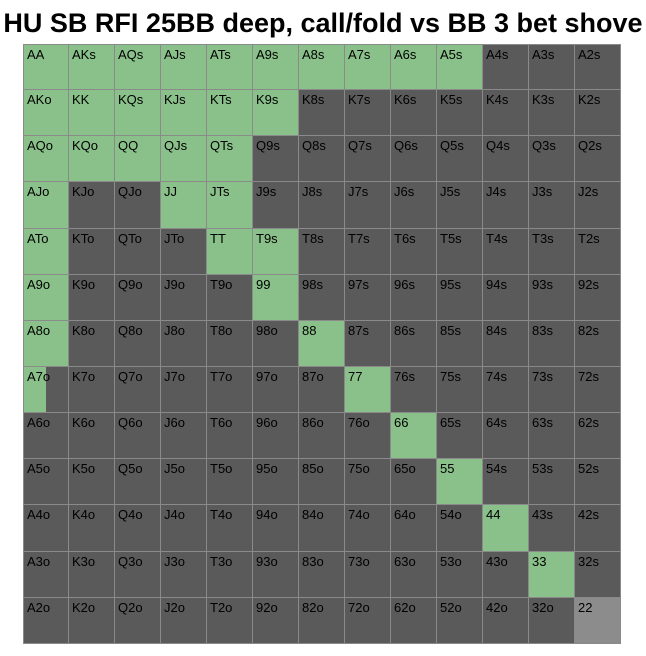  What do you see at coordinates (447, 469) in the screenshot?
I see `hand-label: 55` at bounding box center [447, 469].